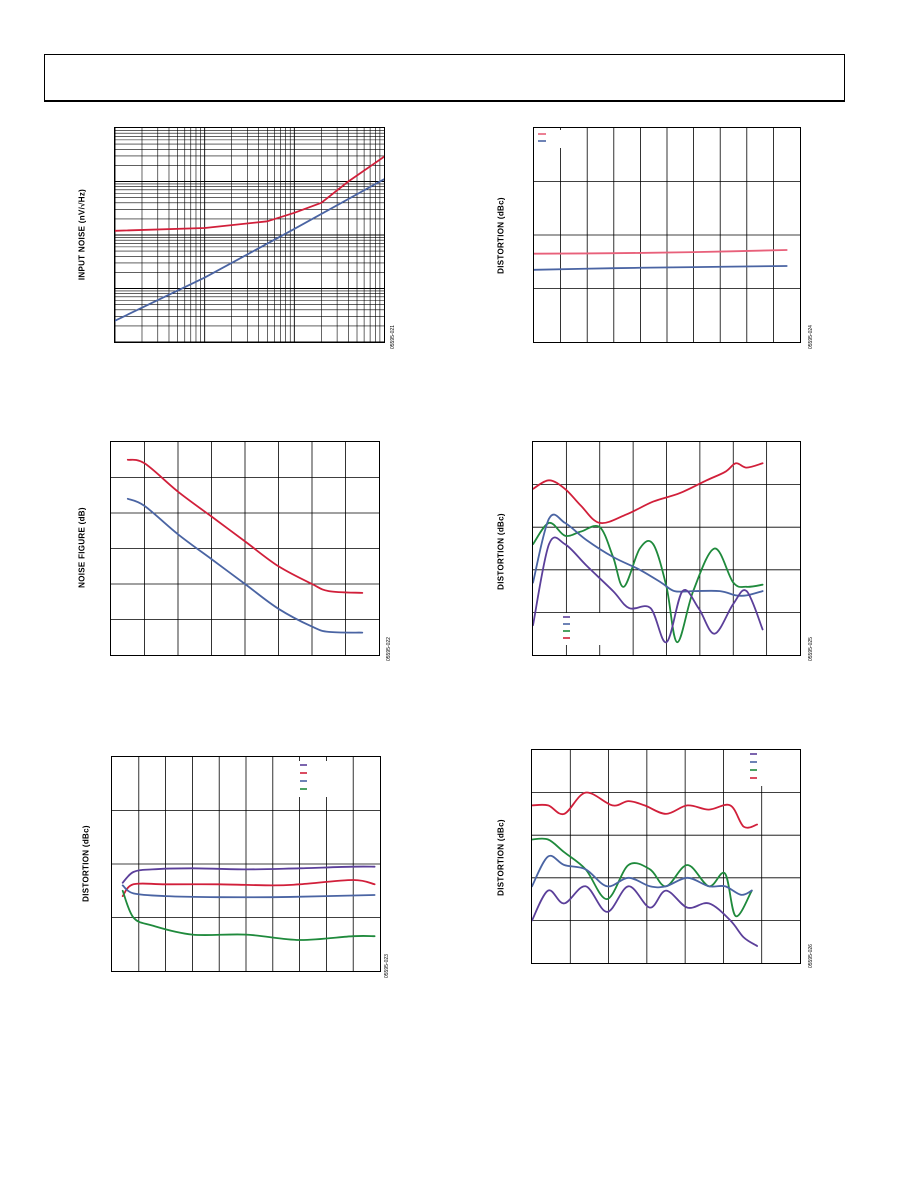 The width and height of the screenshot is (918, 1188). Describe the element at coordinates (82, 547) in the screenshot. I see `y-axis-label: NOISE FIGURE (dB)` at that location.